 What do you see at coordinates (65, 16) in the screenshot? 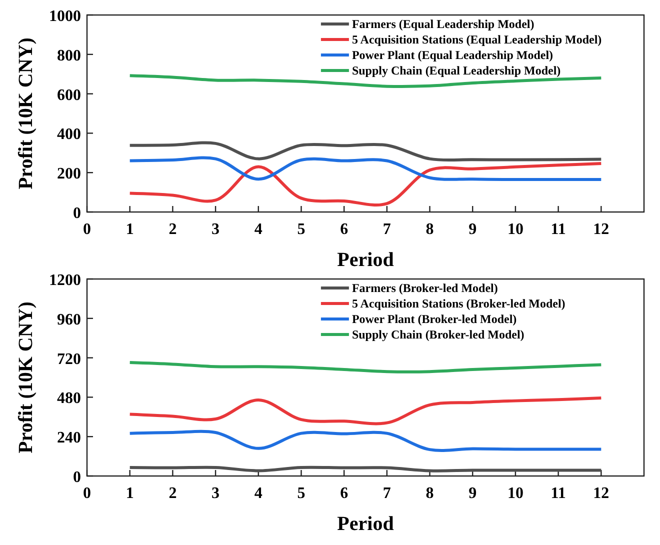
I see `y-tick-label: 1000` at bounding box center [65, 16].